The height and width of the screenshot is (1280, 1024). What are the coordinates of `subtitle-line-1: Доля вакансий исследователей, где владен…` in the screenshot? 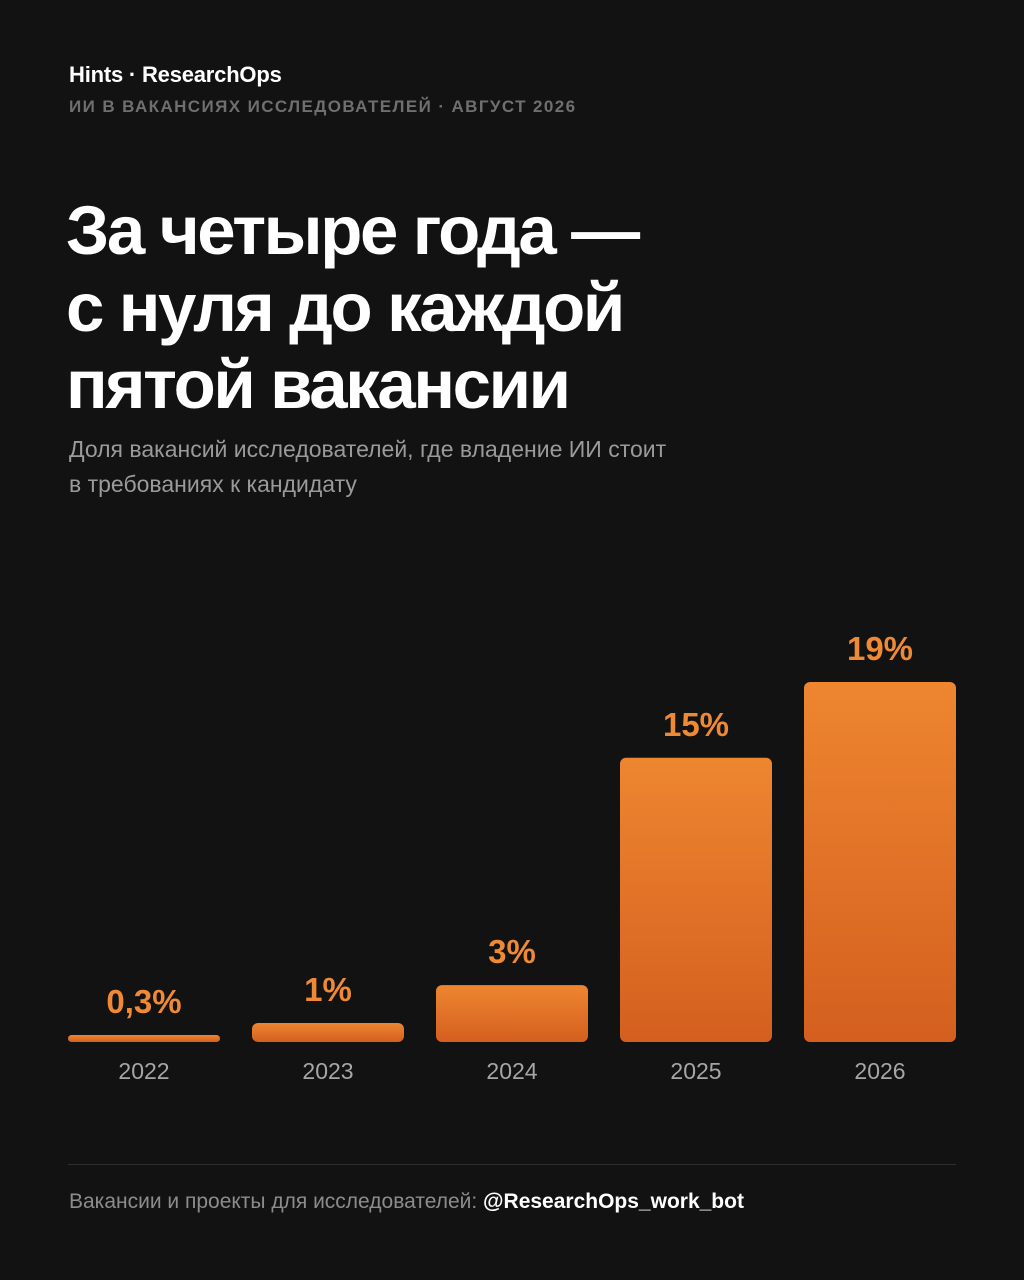 It's located at (368, 449).